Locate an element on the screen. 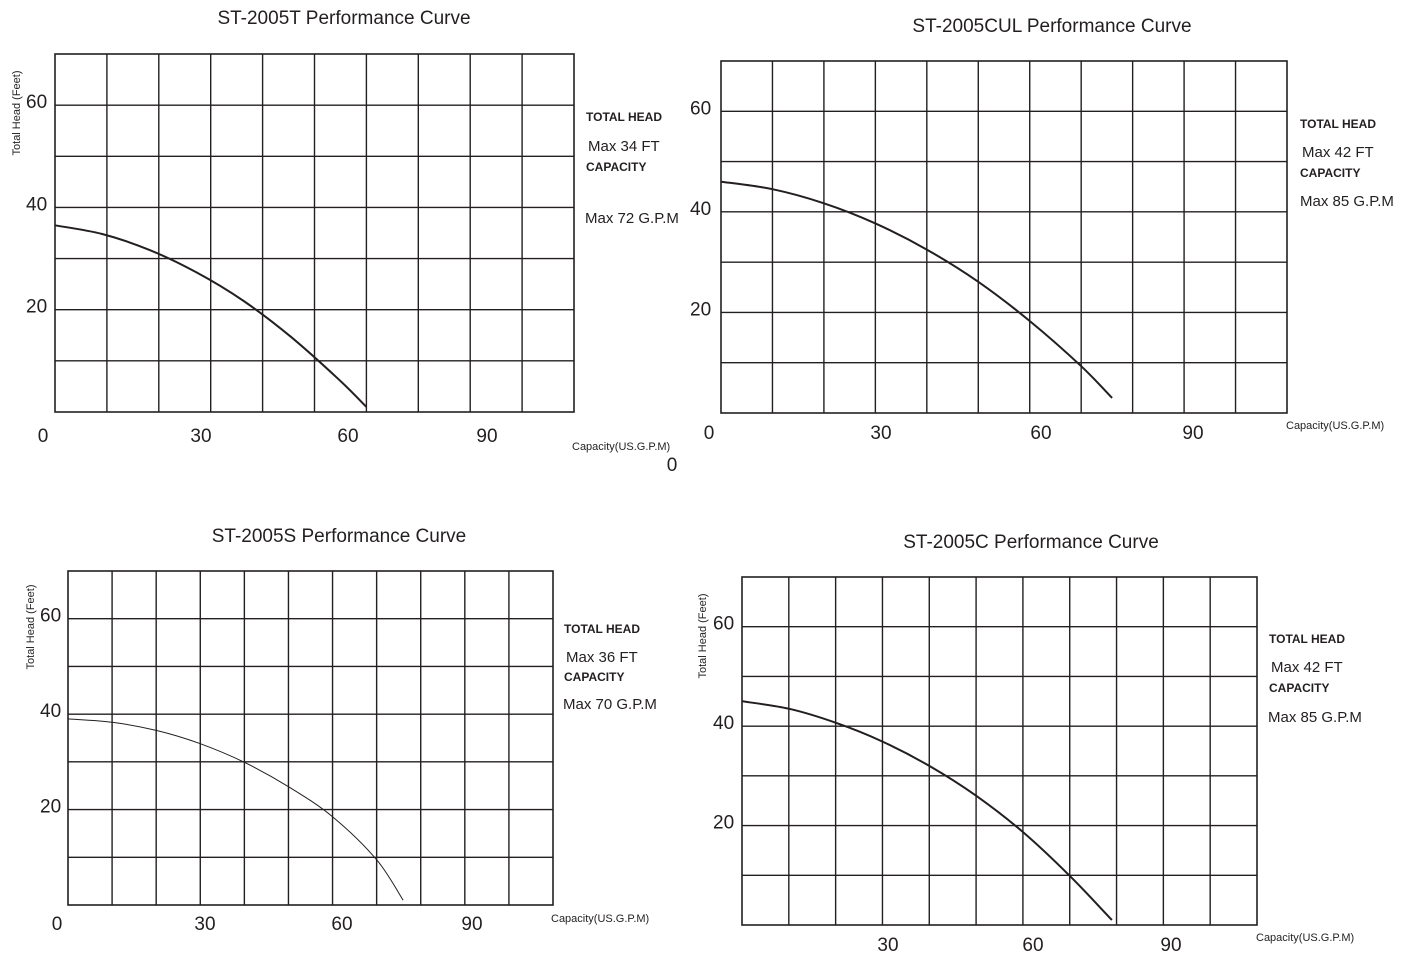  chart2-max-head-value: Max 42 FT is located at coordinates (1338, 152).